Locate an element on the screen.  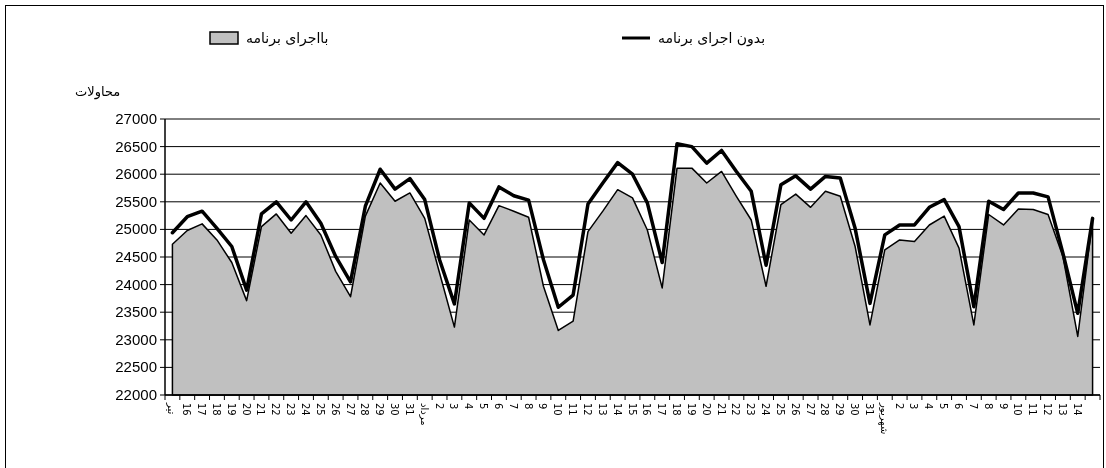
y-tick-label: 22500 is located at coordinates (136, 367).